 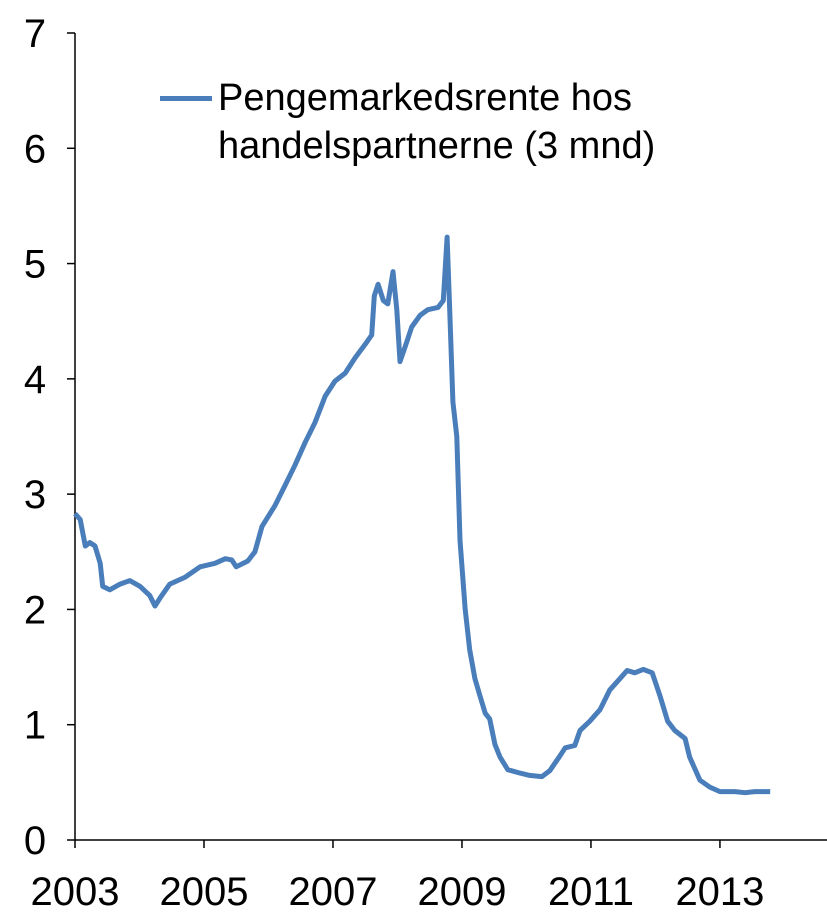 I want to click on y-tick-label: 2, so click(x=35, y=610).